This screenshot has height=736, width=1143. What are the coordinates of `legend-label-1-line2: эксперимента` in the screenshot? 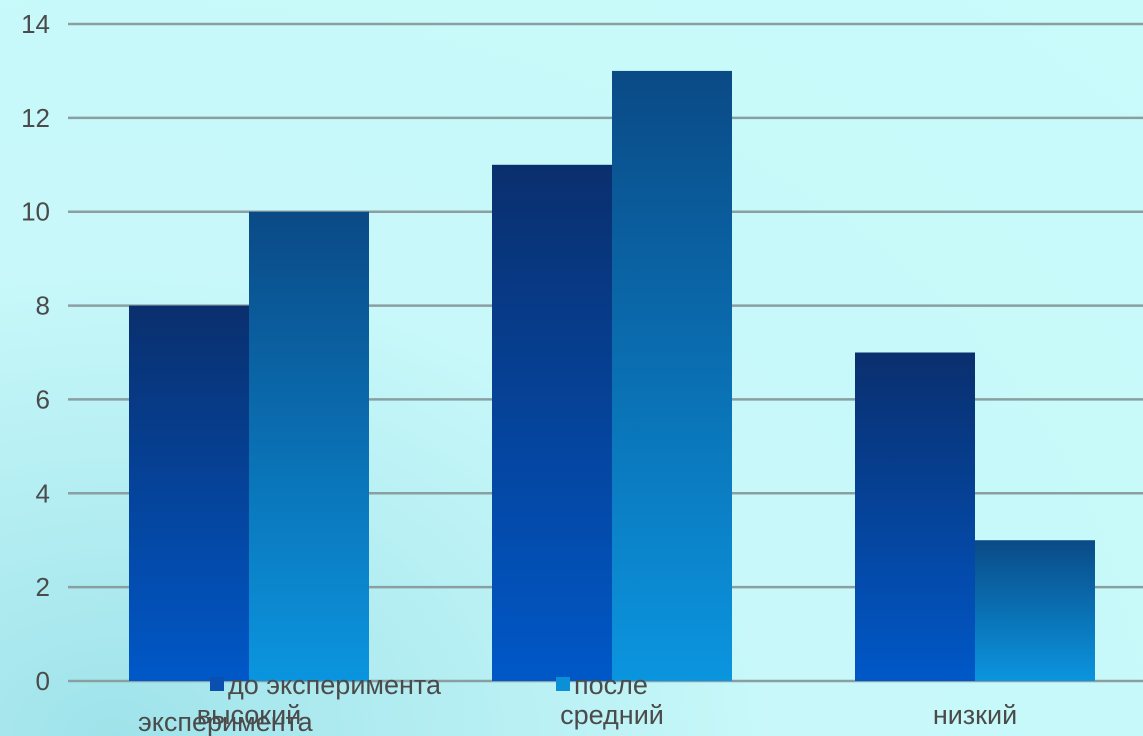 It's located at (226, 721).